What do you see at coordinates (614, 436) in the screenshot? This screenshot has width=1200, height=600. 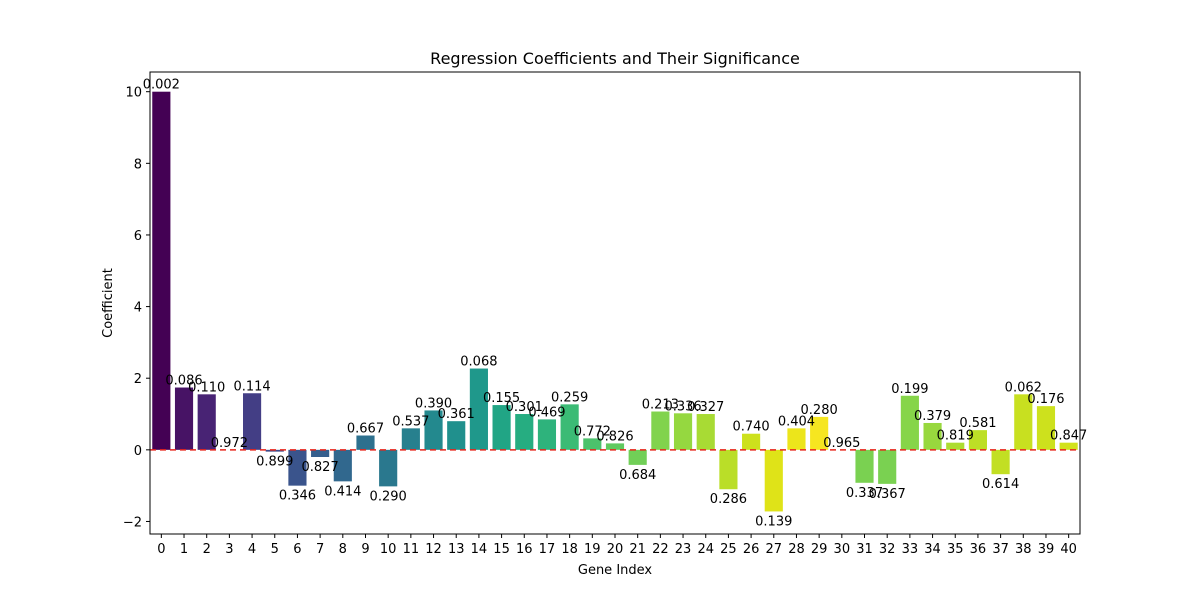 I see `pvalue-label: 0.826` at bounding box center [614, 436].